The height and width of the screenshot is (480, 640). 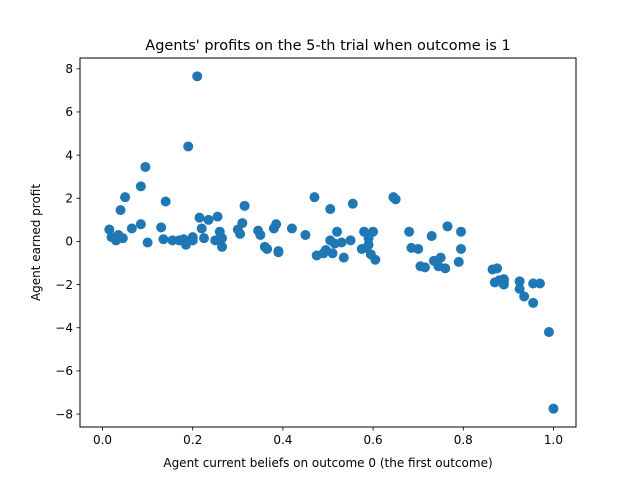 I want to click on x-axis-ticks: 0.0 0.2 0.4 0.6 0.8 1.0, so click(x=328, y=437).